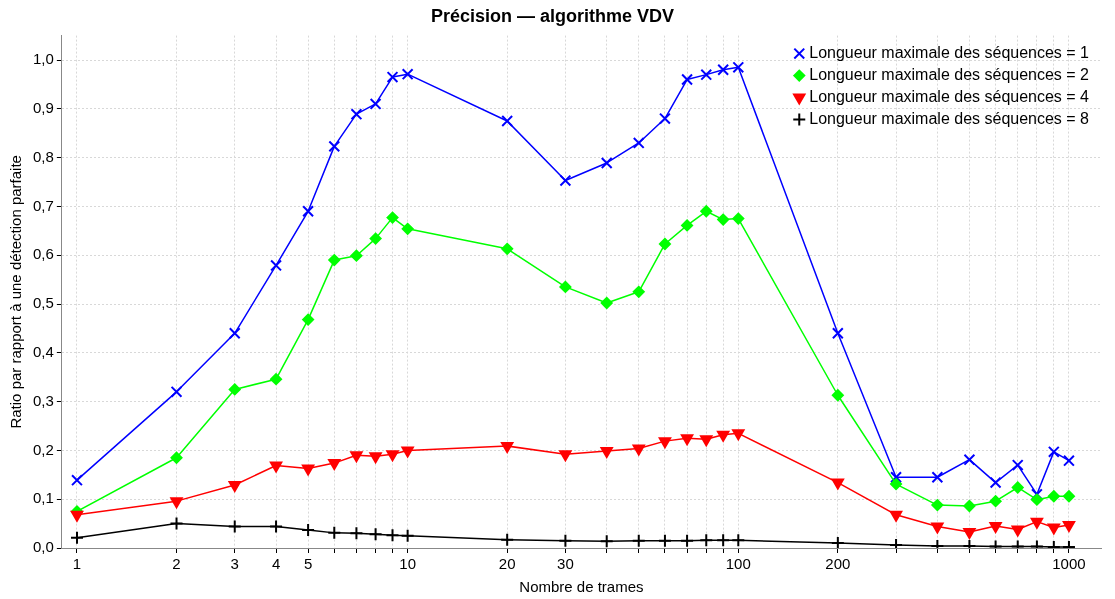 Image resolution: width=1115 pixels, height=599 pixels. Describe the element at coordinates (552, 15) in the screenshot. I see `chart-title: Précision — algorithme VDV` at that location.